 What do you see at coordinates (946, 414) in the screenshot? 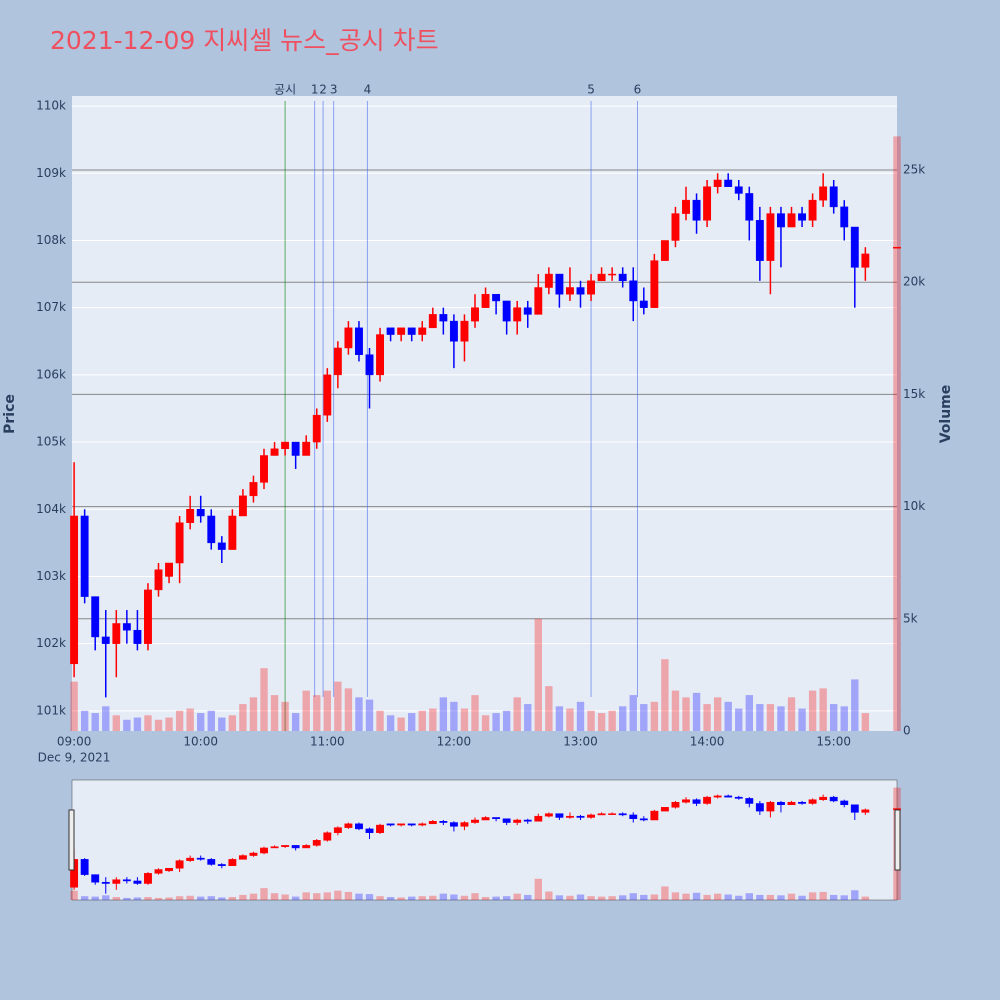
I see `y2-axis-title: Volume` at bounding box center [946, 414].